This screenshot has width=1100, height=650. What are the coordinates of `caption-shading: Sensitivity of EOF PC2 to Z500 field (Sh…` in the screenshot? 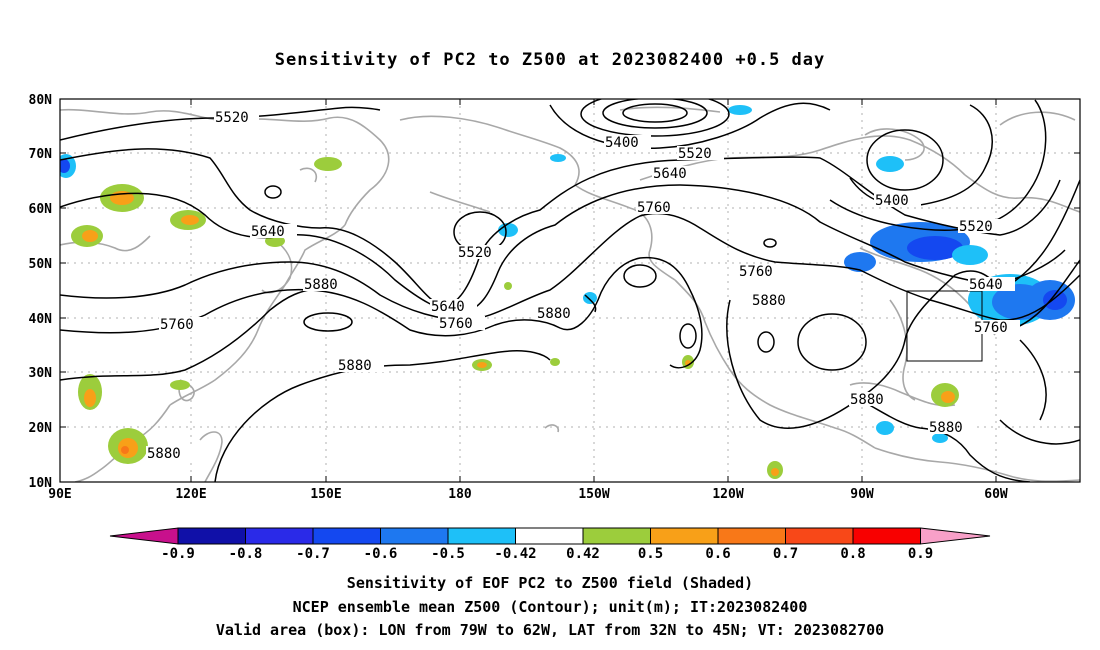 It's located at (550, 583).